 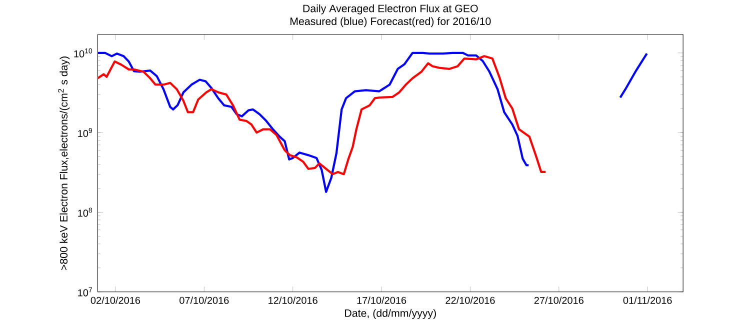 I want to click on x-tick-label: 02/10/2016, so click(x=115, y=300).